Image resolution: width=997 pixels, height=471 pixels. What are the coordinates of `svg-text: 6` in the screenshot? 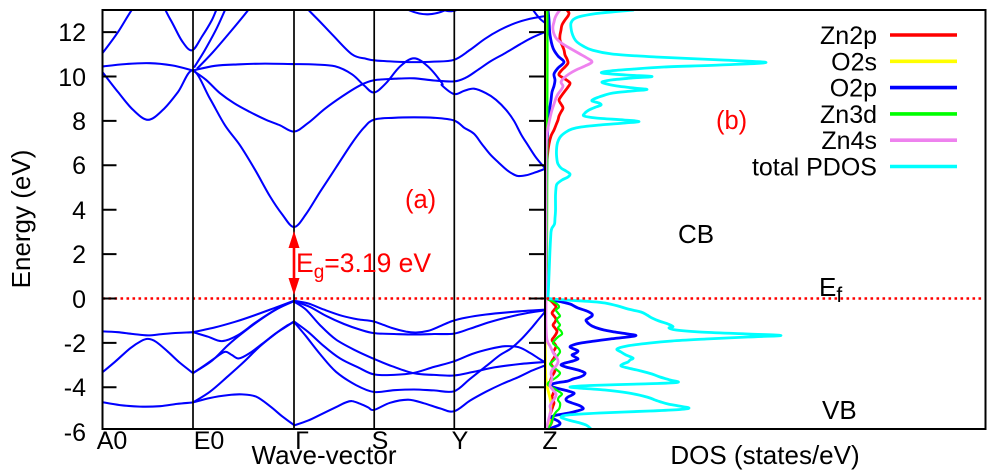 It's located at (79, 166).